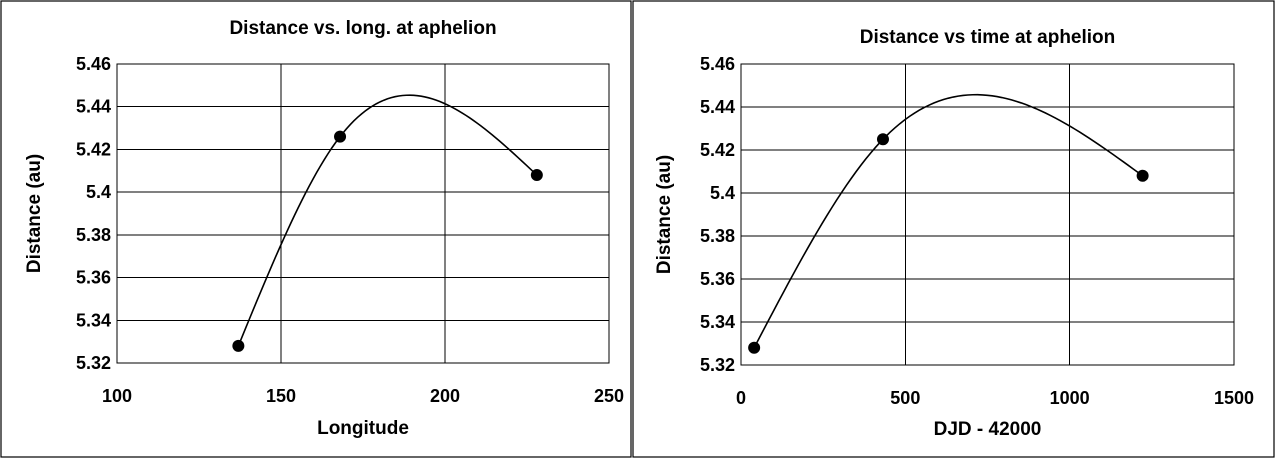  I want to click on x-tick-labels: 100 150 200 250, so click(363, 396).